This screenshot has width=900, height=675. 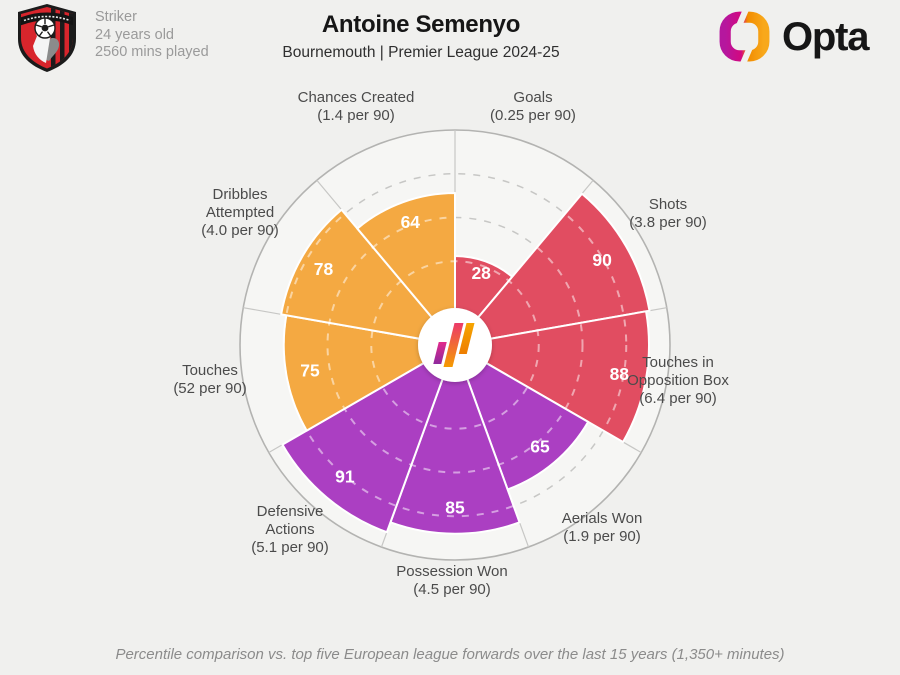 I want to click on percentile-value: 64, so click(x=411, y=222).